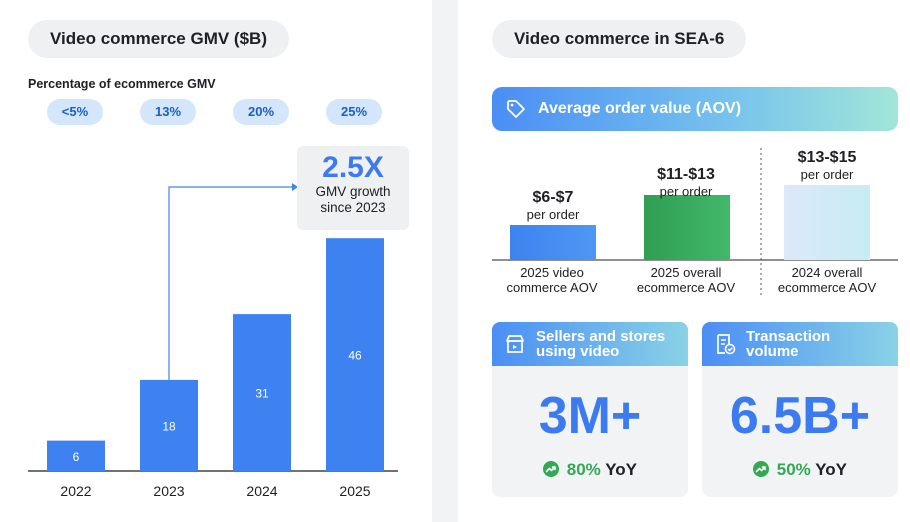 The width and height of the screenshot is (910, 522). What do you see at coordinates (686, 174) in the screenshot?
I see `aov-price: $11-$13` at bounding box center [686, 174].